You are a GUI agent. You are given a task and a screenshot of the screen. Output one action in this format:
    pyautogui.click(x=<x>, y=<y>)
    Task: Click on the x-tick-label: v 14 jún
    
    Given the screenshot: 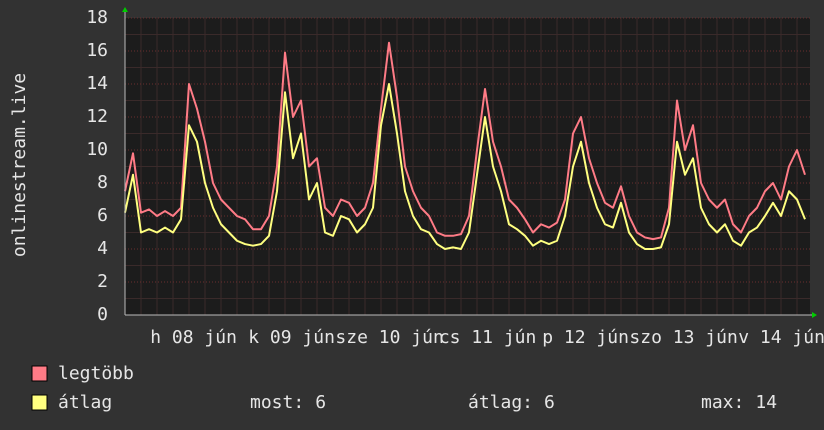 What is the action you would take?
    pyautogui.click(x=781, y=337)
    